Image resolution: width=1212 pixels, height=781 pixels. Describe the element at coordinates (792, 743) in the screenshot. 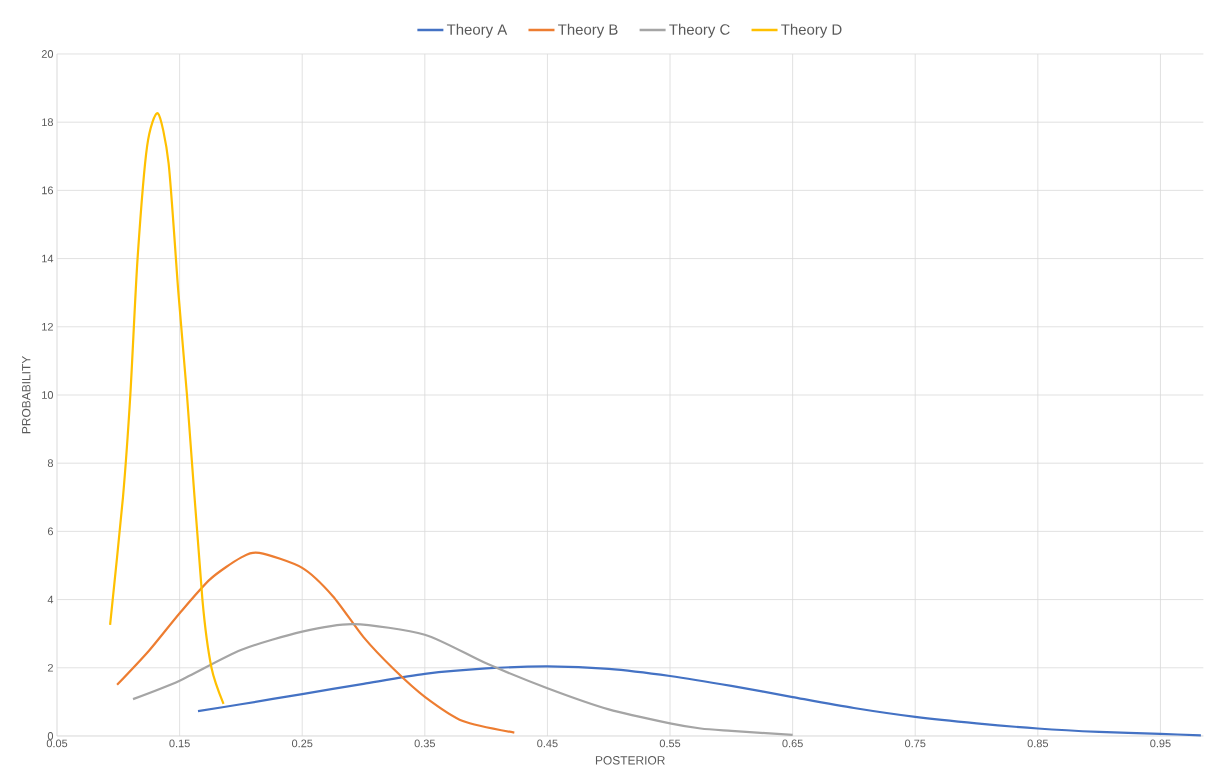

I see `x-tick-label: 0.65` at that location.